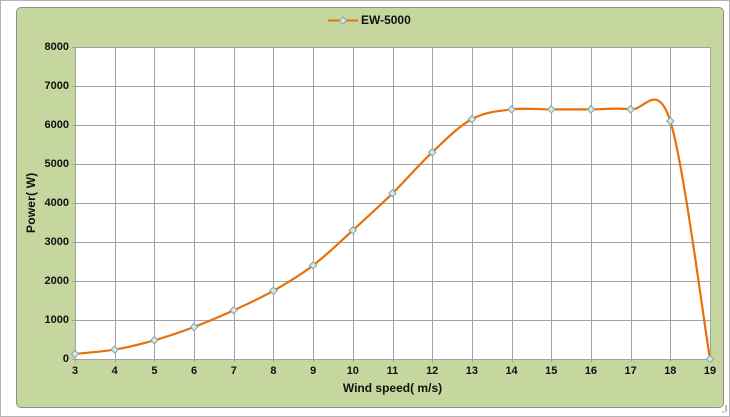  I want to click on x-tick-label: 11, so click(392, 371).